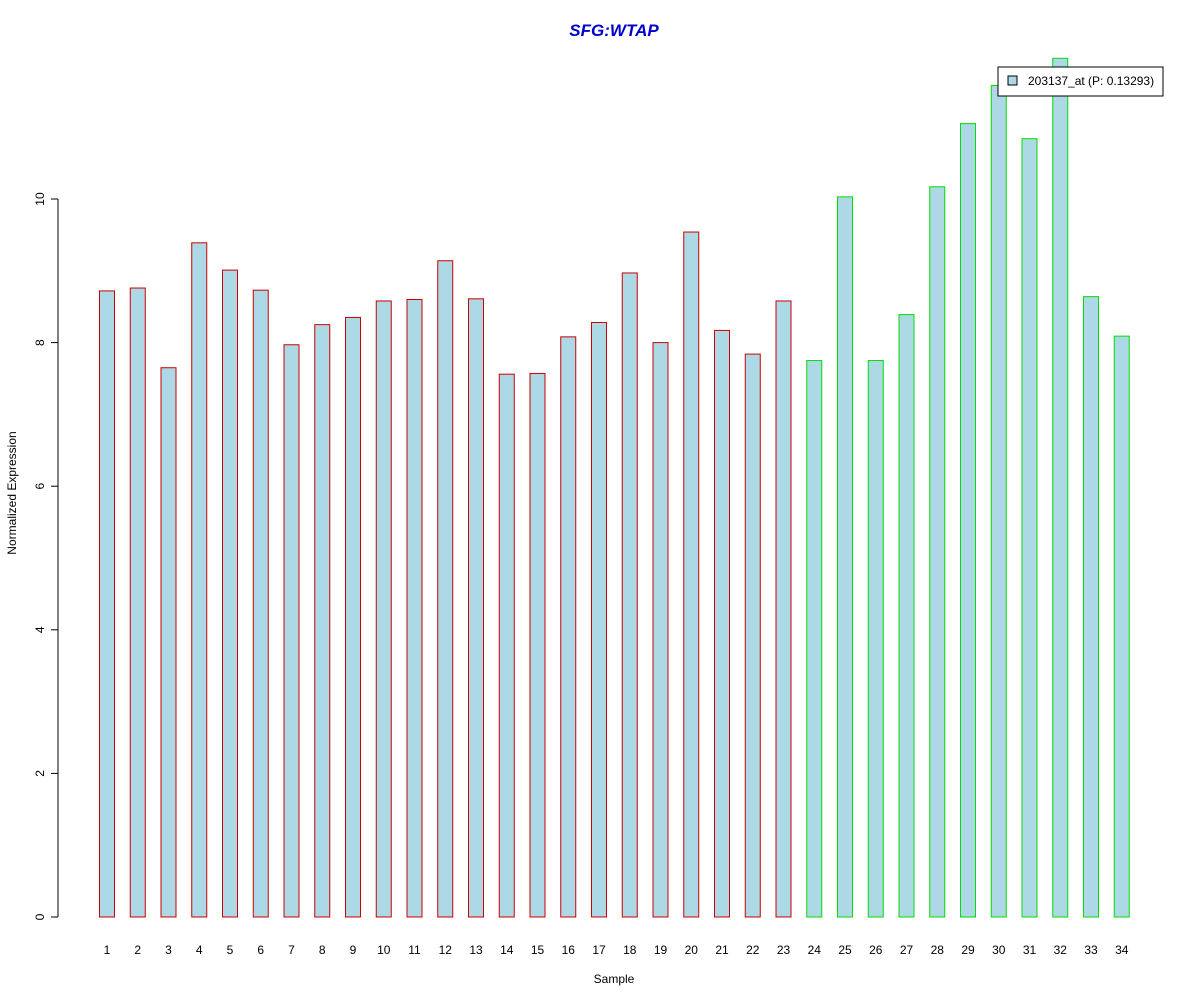 The image size is (1200, 1000). I want to click on x-tick-label: 9, so click(353, 950).